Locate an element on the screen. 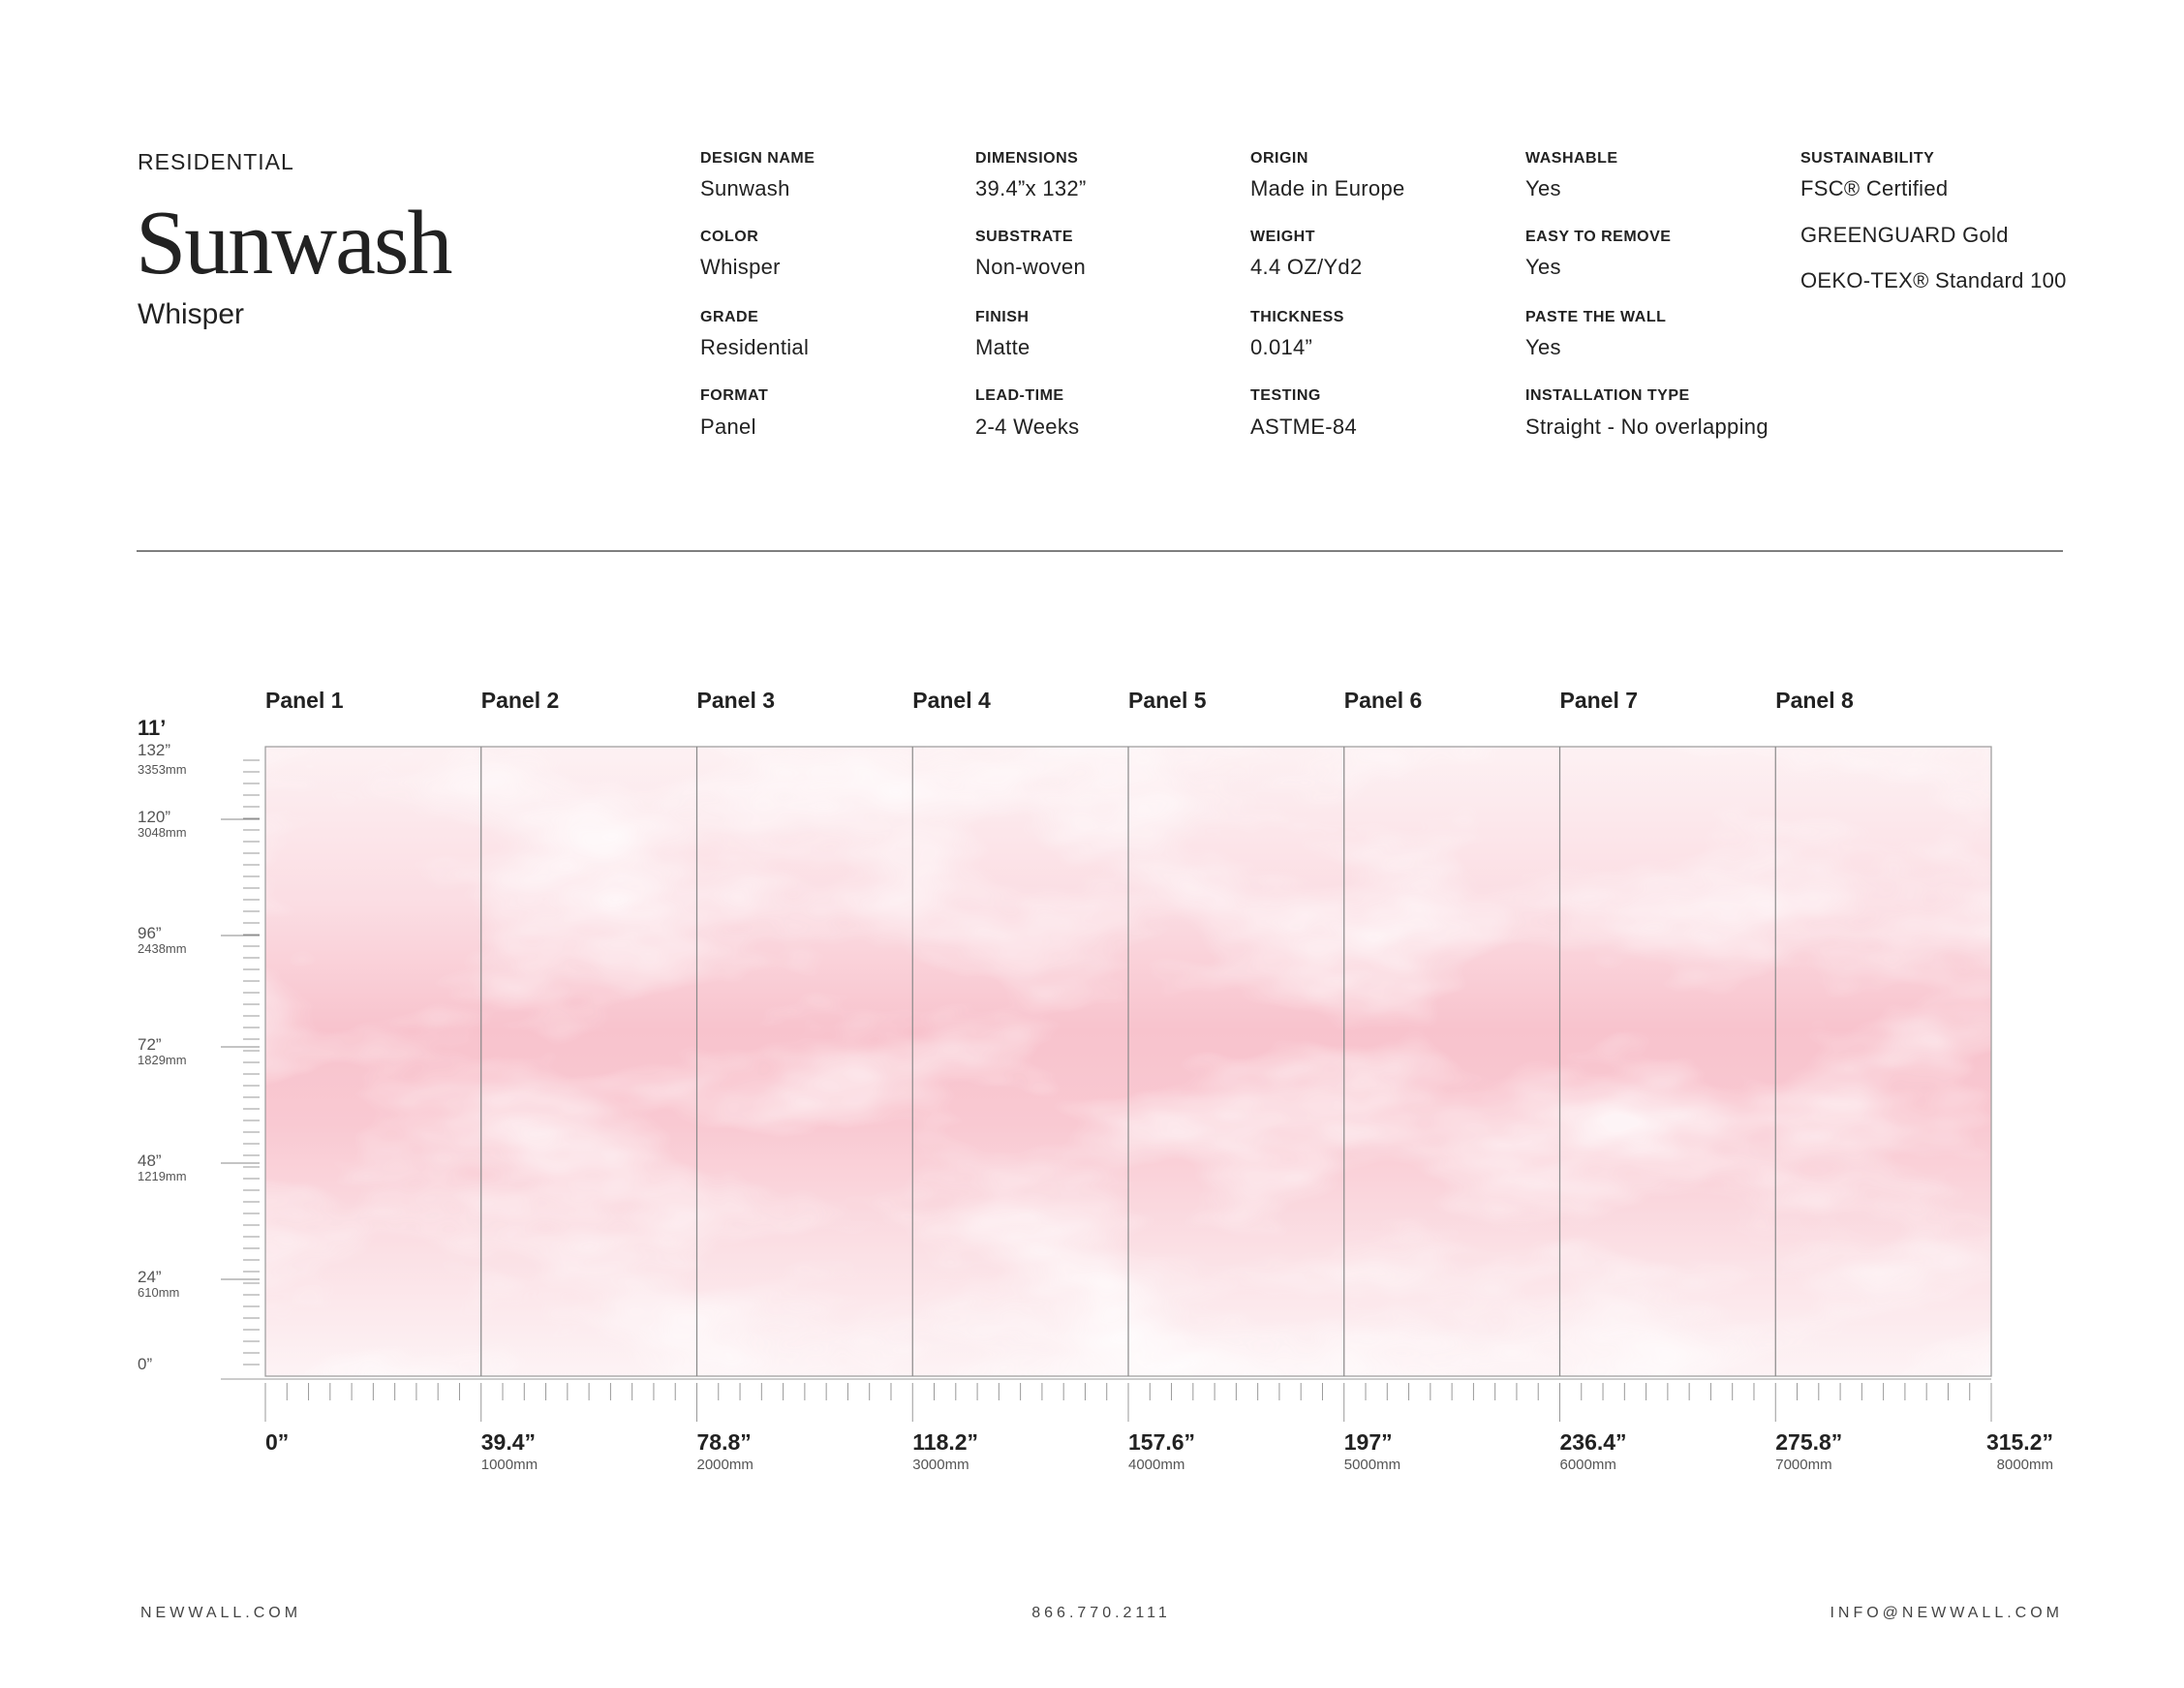  height-mm: 3353mm is located at coordinates (162, 769).